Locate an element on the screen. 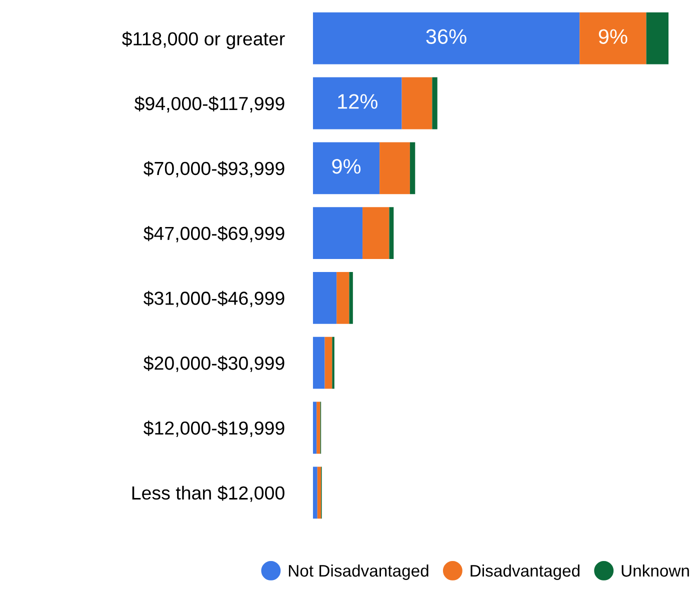  y-tick-label: $20,000-$30,999 is located at coordinates (214, 364).